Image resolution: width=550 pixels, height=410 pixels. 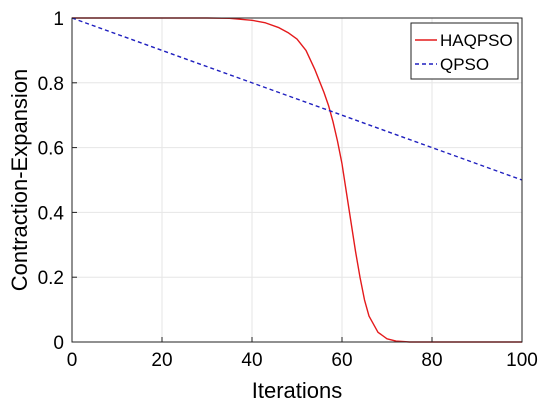 I want to click on y-tick-label: 0.2, so click(x=51, y=278).